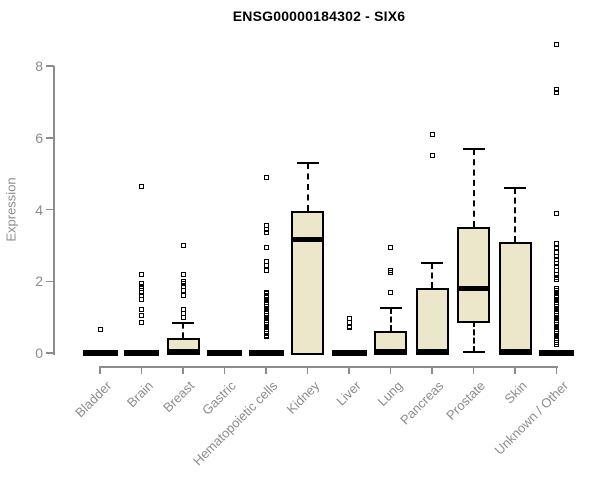 Image resolution: width=600 pixels, height=500 pixels. What do you see at coordinates (179, 397) in the screenshot?
I see `x-axis-category-label: Breast` at bounding box center [179, 397].